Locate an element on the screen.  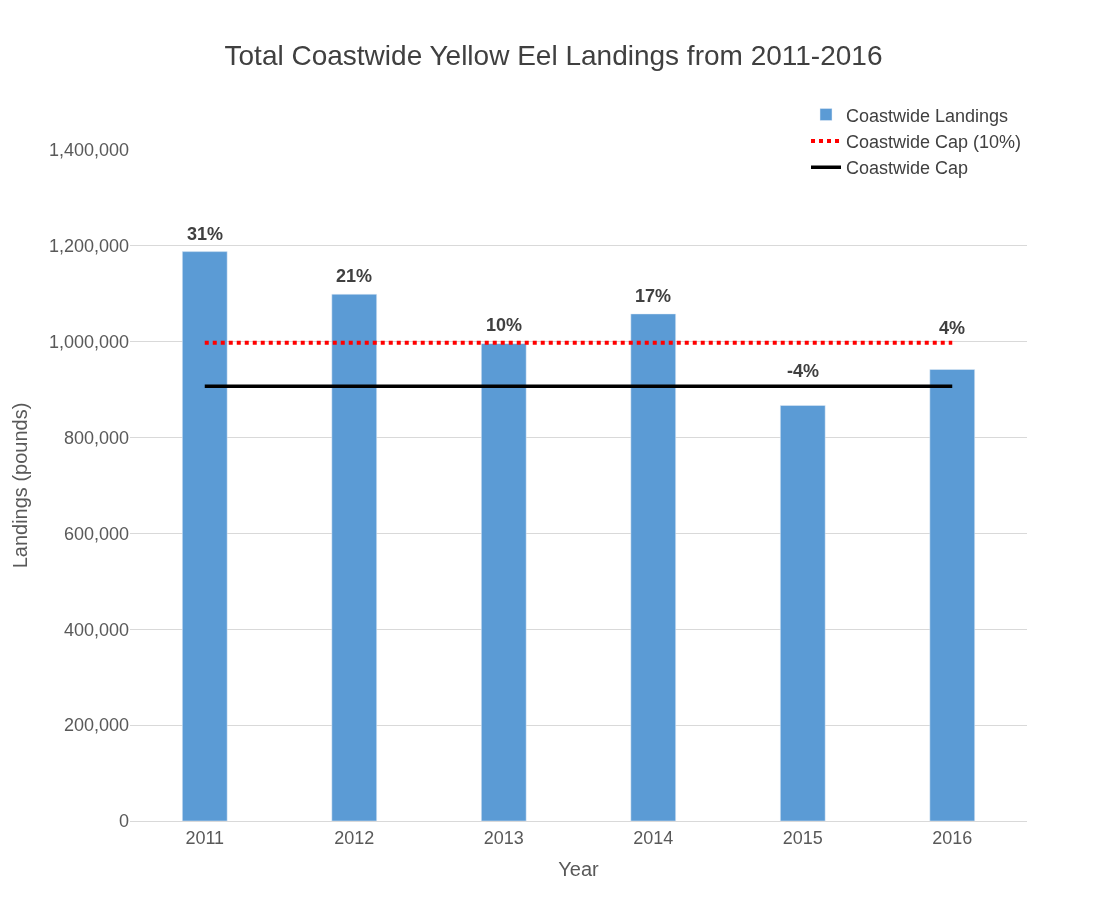
x-tick-label: 2013 is located at coordinates (503, 837).